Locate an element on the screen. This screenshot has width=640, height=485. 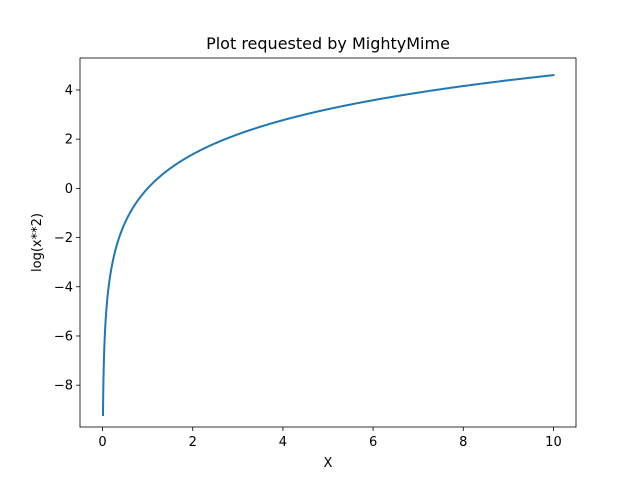
x-tick-label: 6 is located at coordinates (373, 442).